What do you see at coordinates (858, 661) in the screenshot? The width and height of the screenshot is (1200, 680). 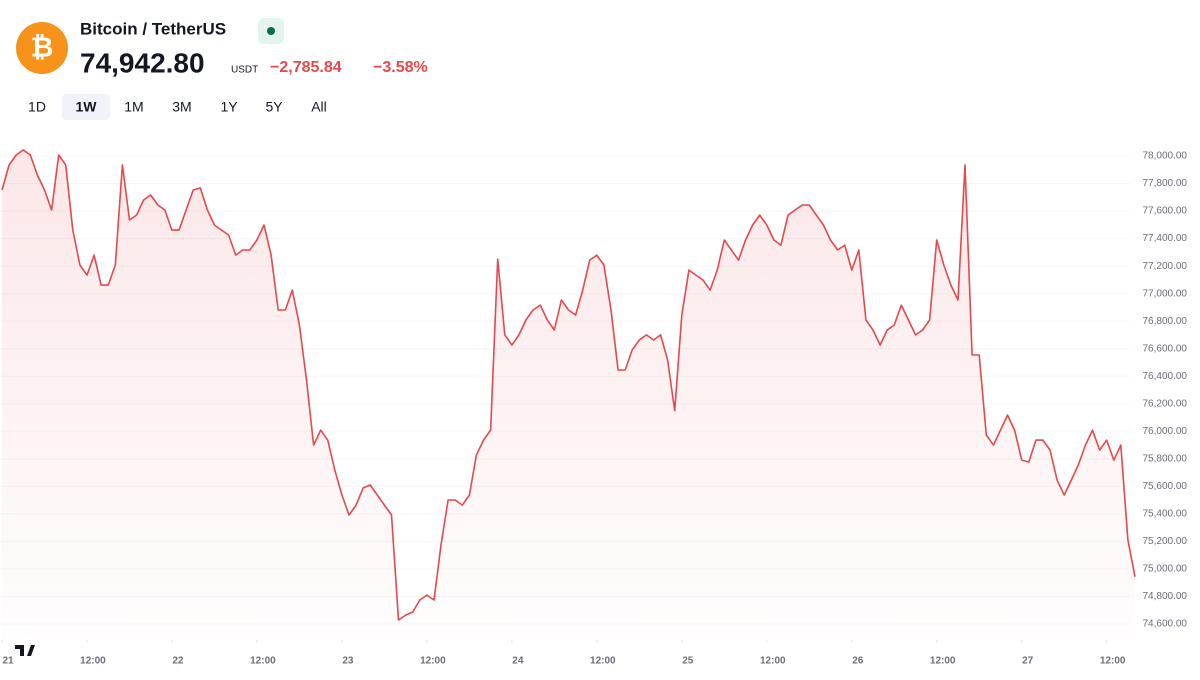 I see `x-tick-label: 26` at bounding box center [858, 661].